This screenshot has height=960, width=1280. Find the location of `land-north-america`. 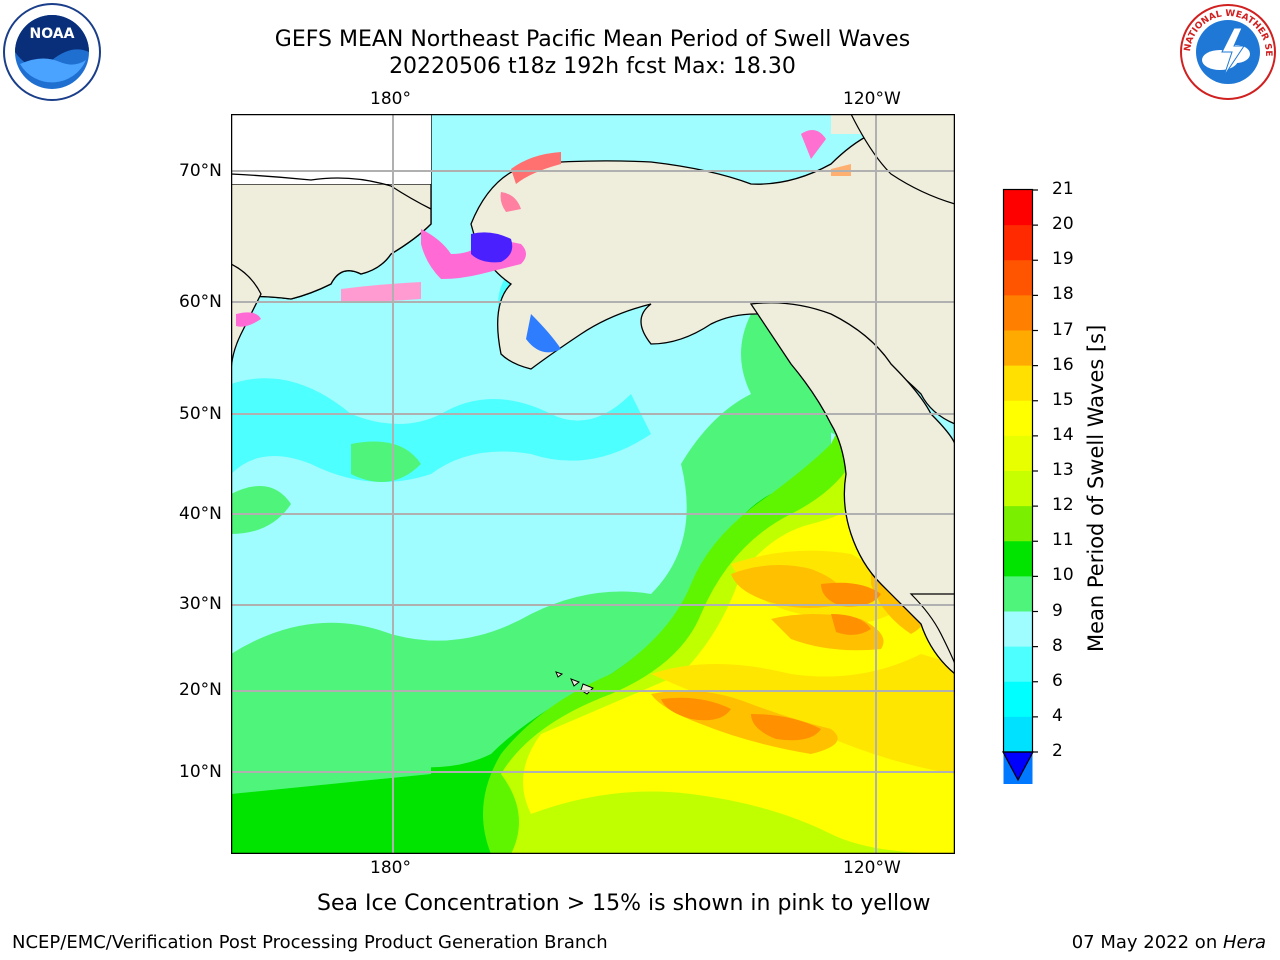

land-north-america is located at coordinates (852, 578).